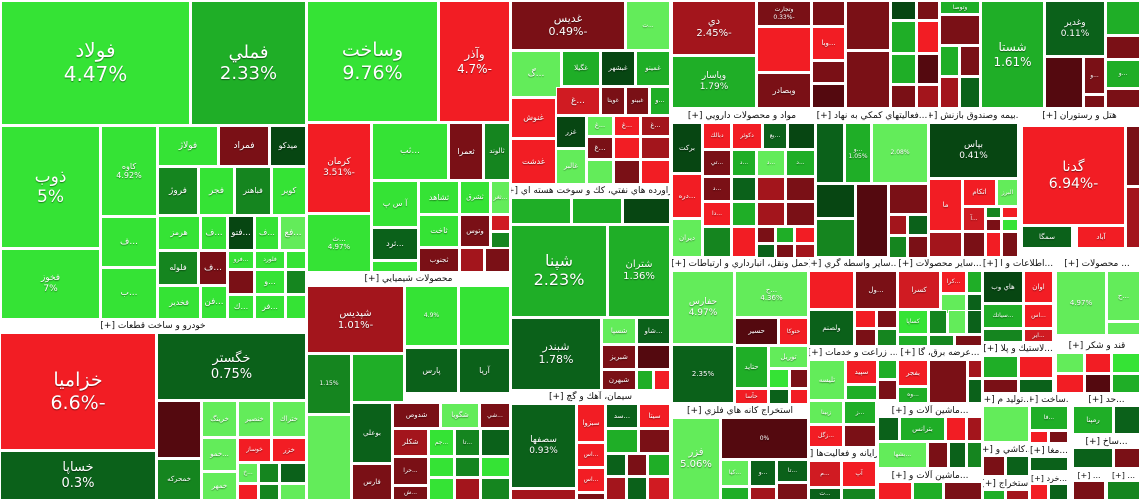  What do you see at coordinates (639, 271) in the screenshot?
I see `treemap-tile: شتران 1.36%` at bounding box center [639, 271].